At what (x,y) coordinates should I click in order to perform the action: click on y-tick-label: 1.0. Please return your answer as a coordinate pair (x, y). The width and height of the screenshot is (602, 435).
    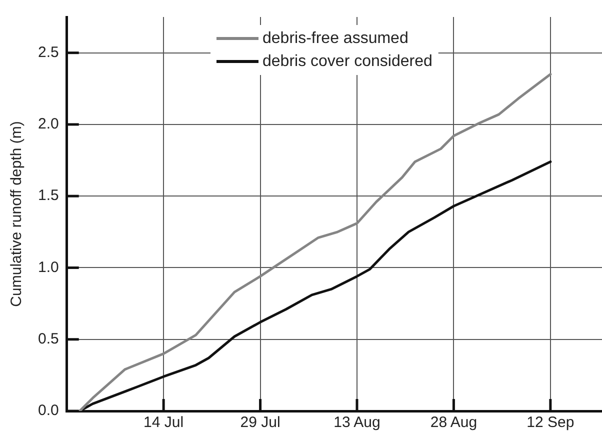
    Looking at the image, I should click on (48, 267).